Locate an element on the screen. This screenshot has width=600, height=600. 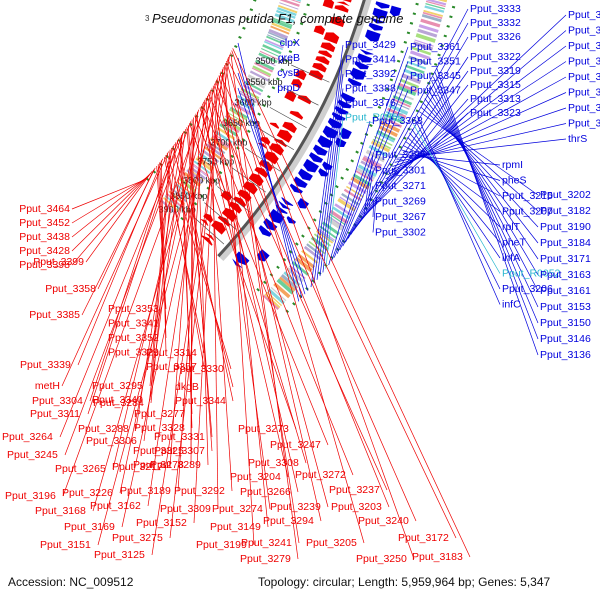
gene-label: Pput_3308 is located at coordinates (273, 463).